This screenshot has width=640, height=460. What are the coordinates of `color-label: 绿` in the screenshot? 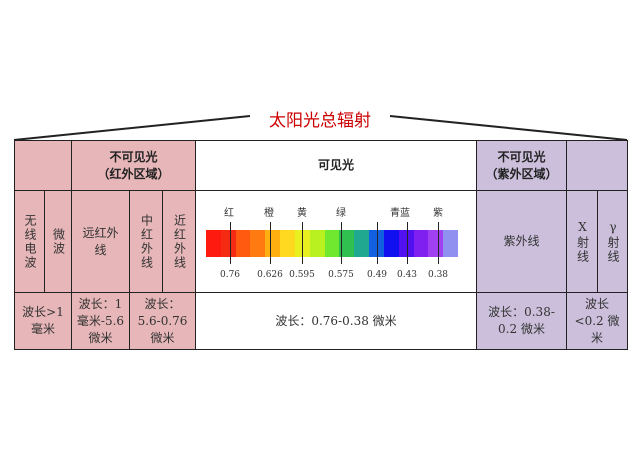 It's located at (341, 213).